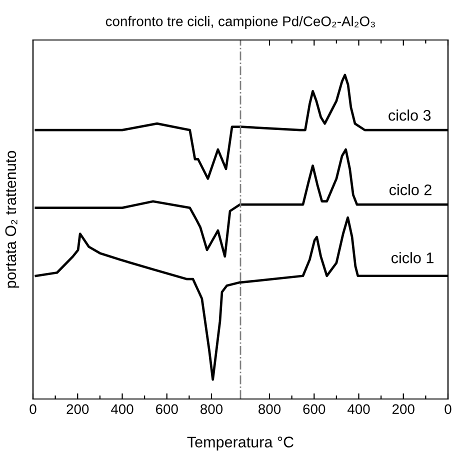 This screenshot has height=454, width=452. What do you see at coordinates (240, 22) in the screenshot?
I see `chart-title: confronto tre cicli, campione Pd/CeO₂-Al₂O₃` at bounding box center [240, 22].